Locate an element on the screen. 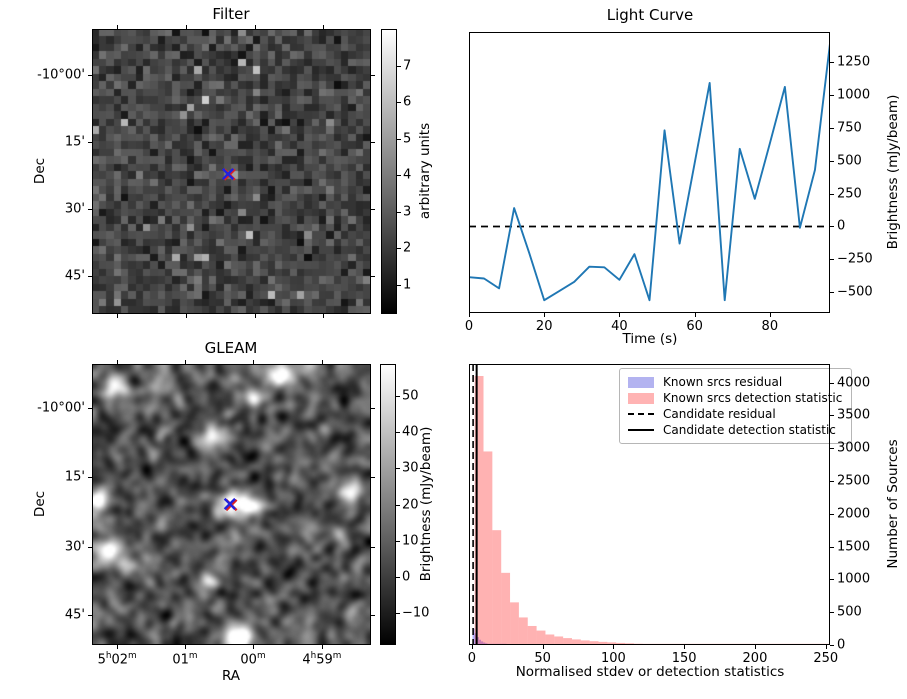  tick-label: 60 is located at coordinates (694, 326).